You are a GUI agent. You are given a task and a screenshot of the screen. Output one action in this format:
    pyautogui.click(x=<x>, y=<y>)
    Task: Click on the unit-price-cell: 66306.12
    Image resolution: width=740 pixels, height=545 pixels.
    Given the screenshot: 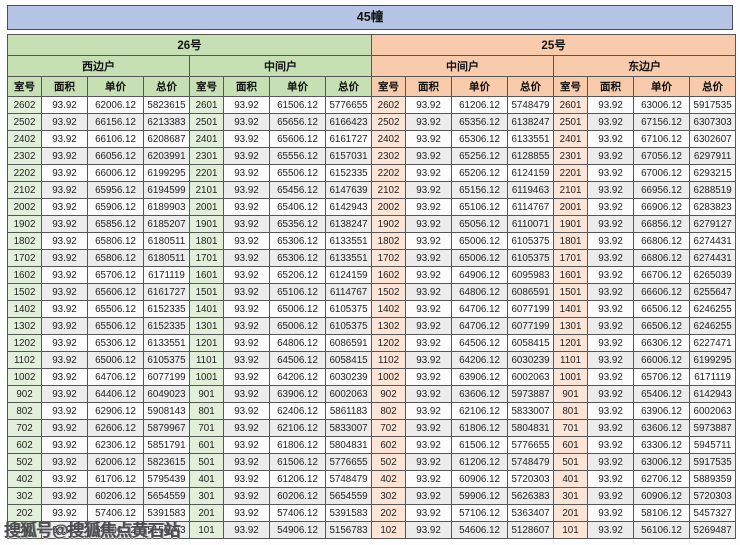 What is the action you would take?
    pyautogui.click(x=662, y=343)
    